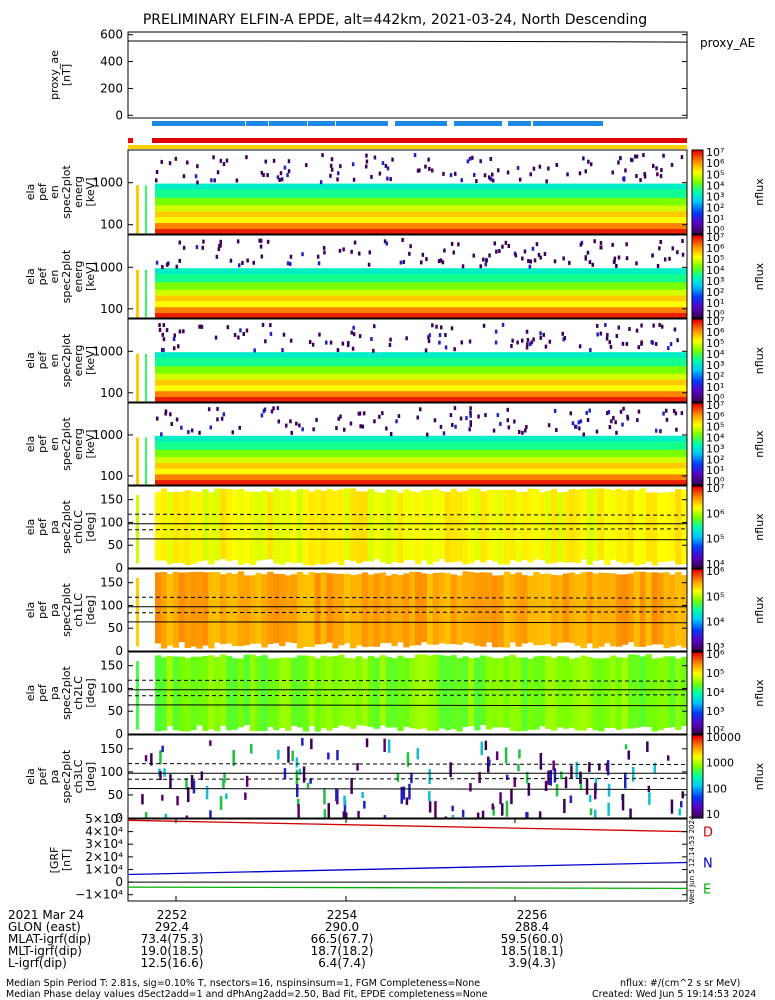  What do you see at coordinates (407, 147) in the screenshot?
I see `status-yellow-bar` at bounding box center [407, 147].